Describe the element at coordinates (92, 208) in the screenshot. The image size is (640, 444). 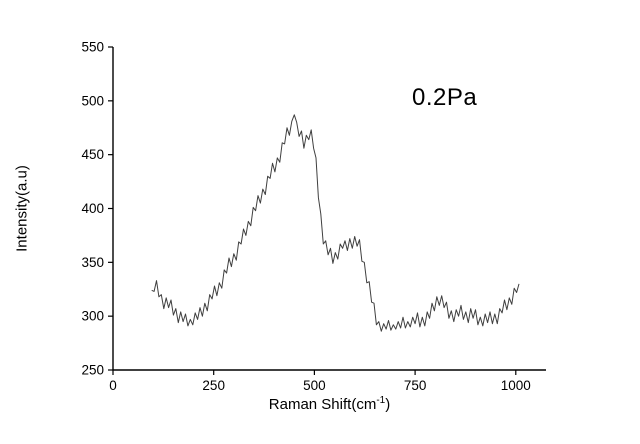
I see `y-tick-label: 400` at that location.